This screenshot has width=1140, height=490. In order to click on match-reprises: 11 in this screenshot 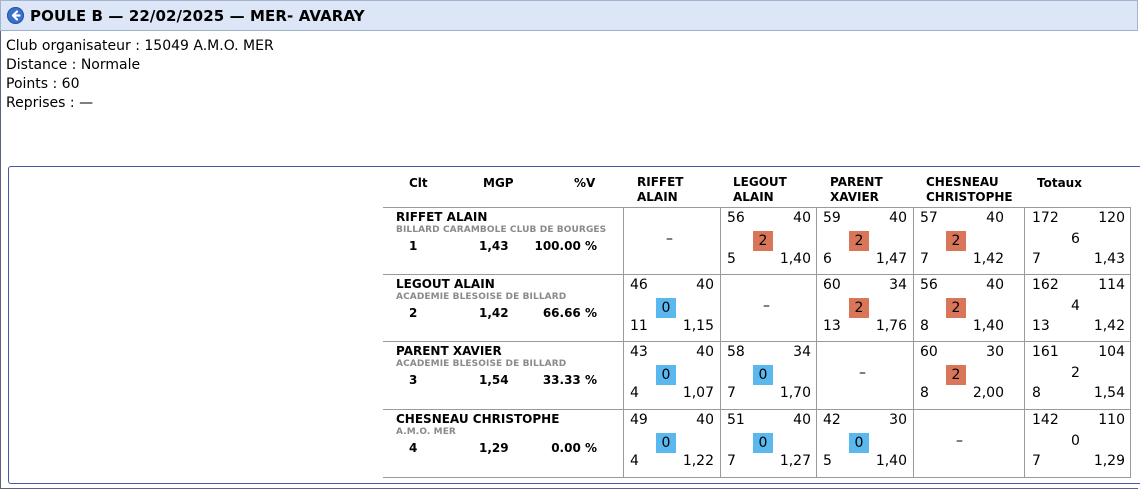, I will do `click(639, 326)`.